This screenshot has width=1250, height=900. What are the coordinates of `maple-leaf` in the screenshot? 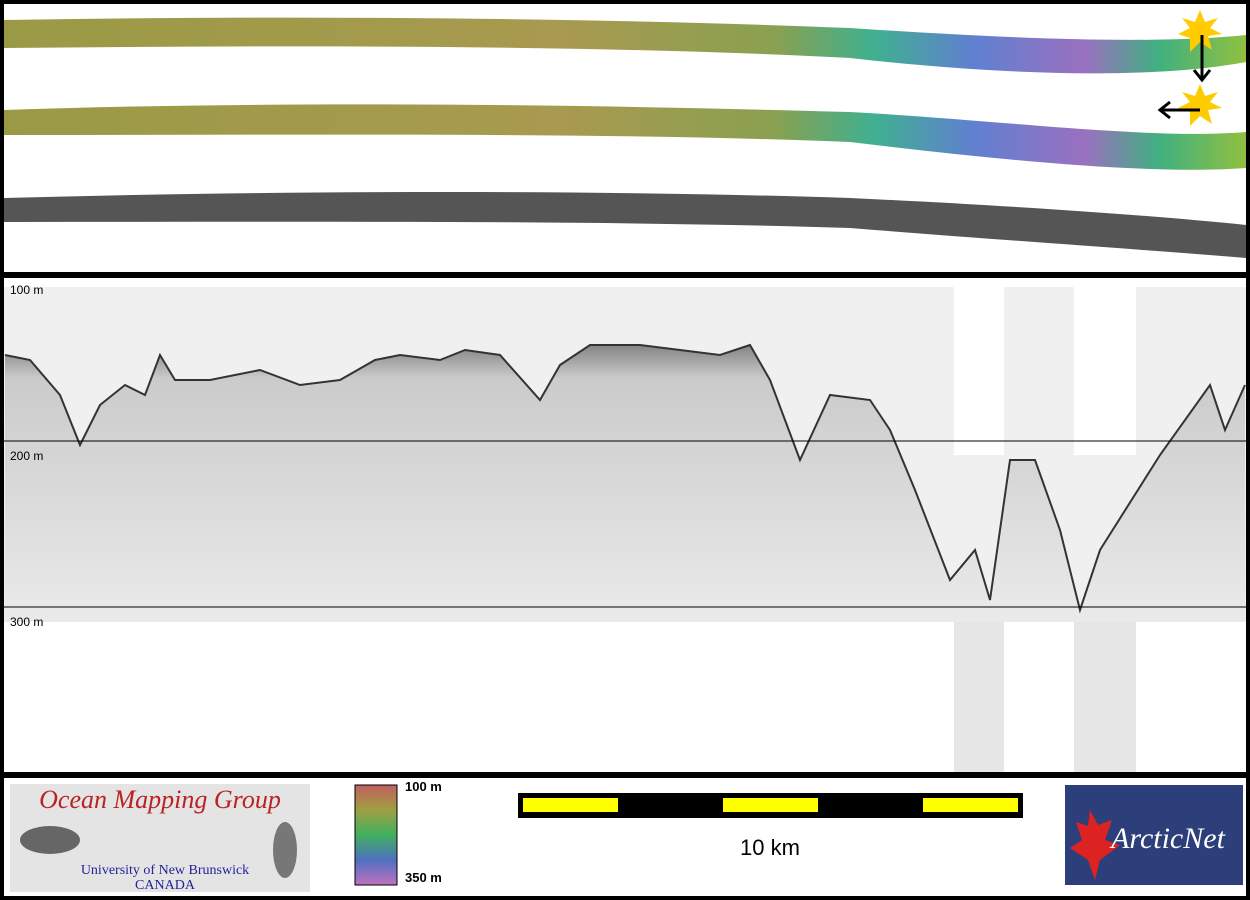 It's located at (1095, 845).